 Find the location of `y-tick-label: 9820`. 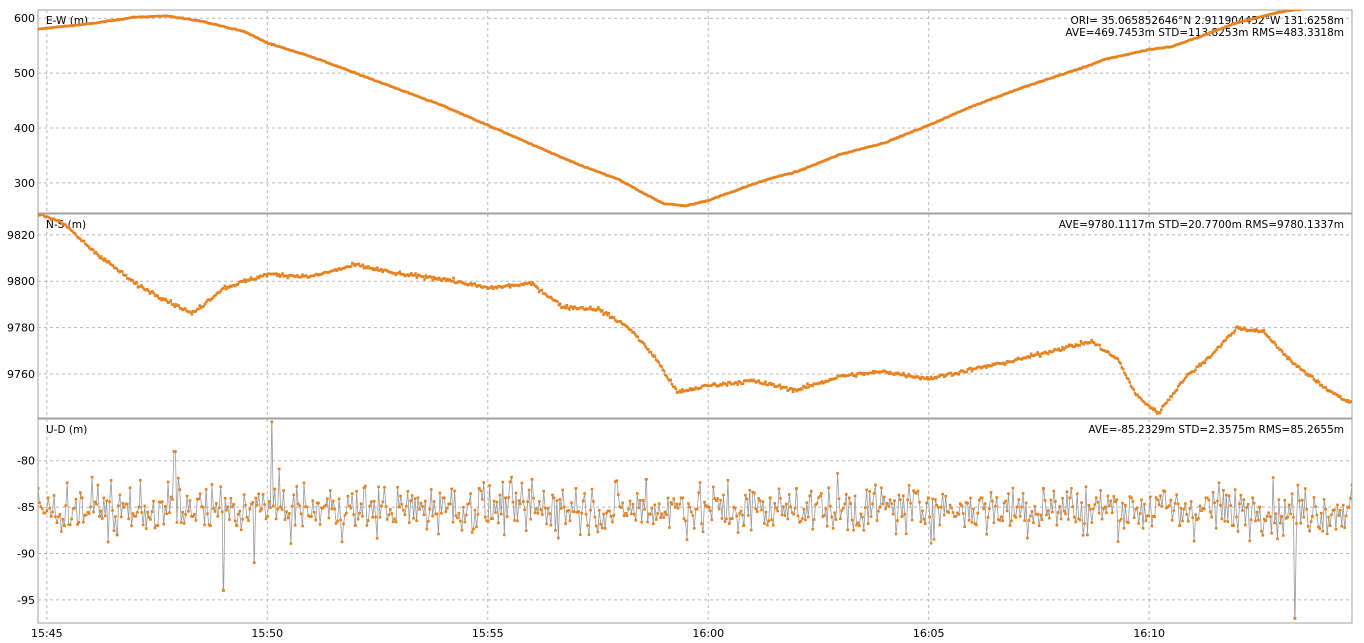

y-tick-label: 9820 is located at coordinates (21, 235).